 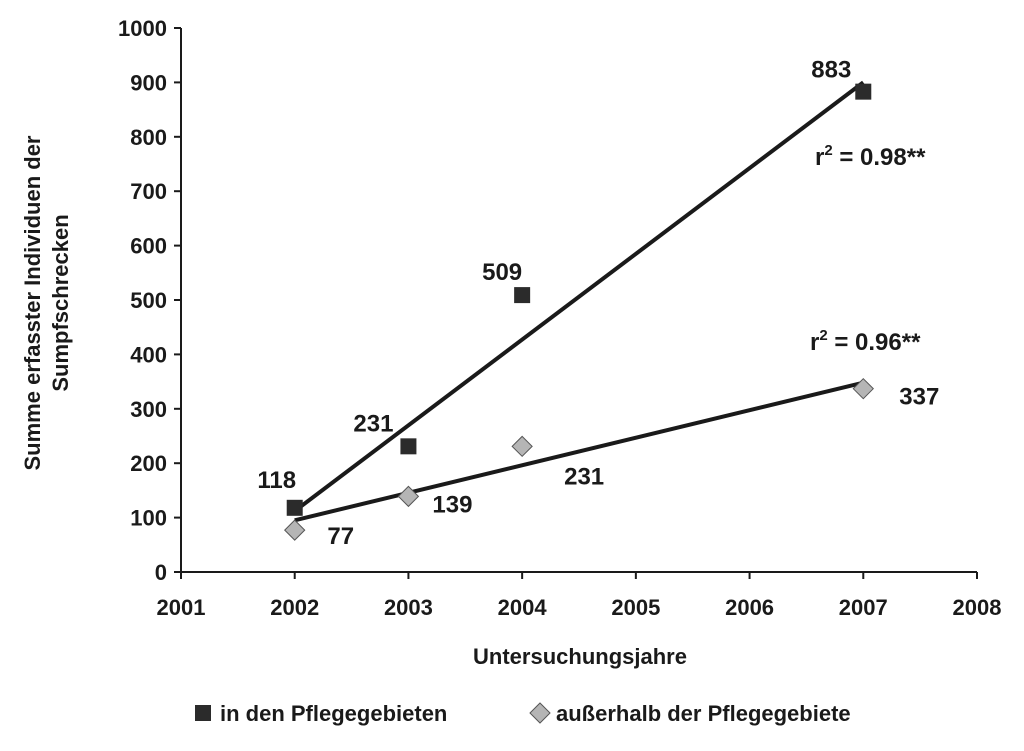 What do you see at coordinates (408, 607) in the screenshot?
I see `x-tick-label: 2003` at bounding box center [408, 607].